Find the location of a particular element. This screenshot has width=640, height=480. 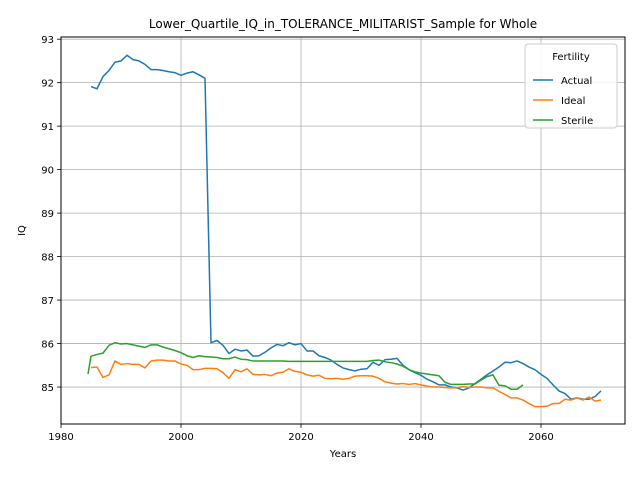

y-tick-label: 90 is located at coordinates (47, 171).